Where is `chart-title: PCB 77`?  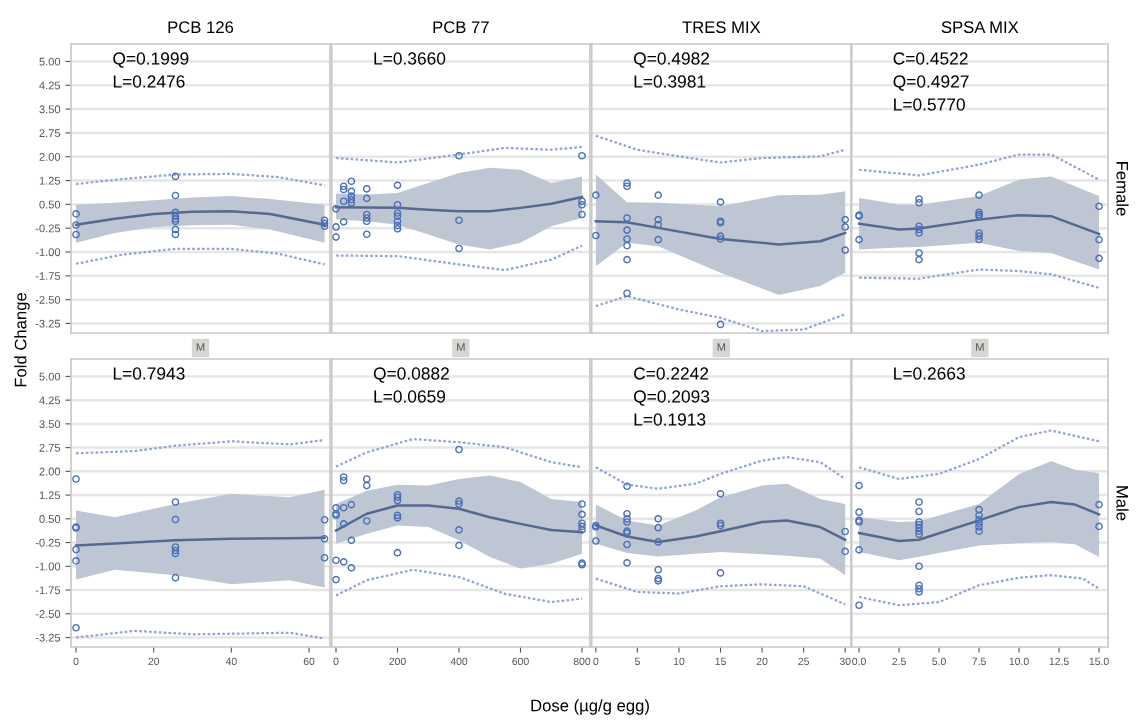
chart-title: PCB 77 is located at coordinates (461, 27).